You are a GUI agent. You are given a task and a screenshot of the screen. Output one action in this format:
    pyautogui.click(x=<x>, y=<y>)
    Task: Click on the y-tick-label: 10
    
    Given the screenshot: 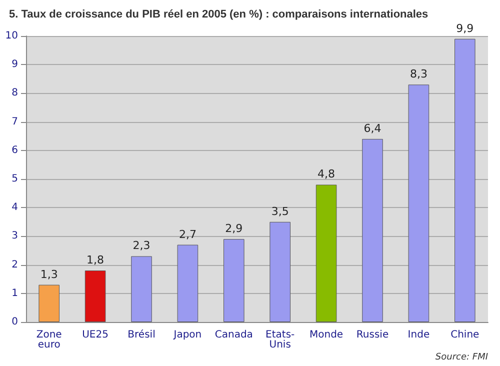 What is the action you would take?
    pyautogui.click(x=11, y=36)
    